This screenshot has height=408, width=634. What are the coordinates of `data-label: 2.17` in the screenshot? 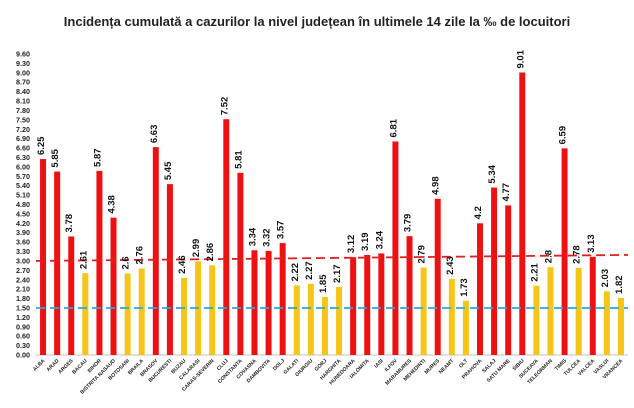 It's located at (337, 273).